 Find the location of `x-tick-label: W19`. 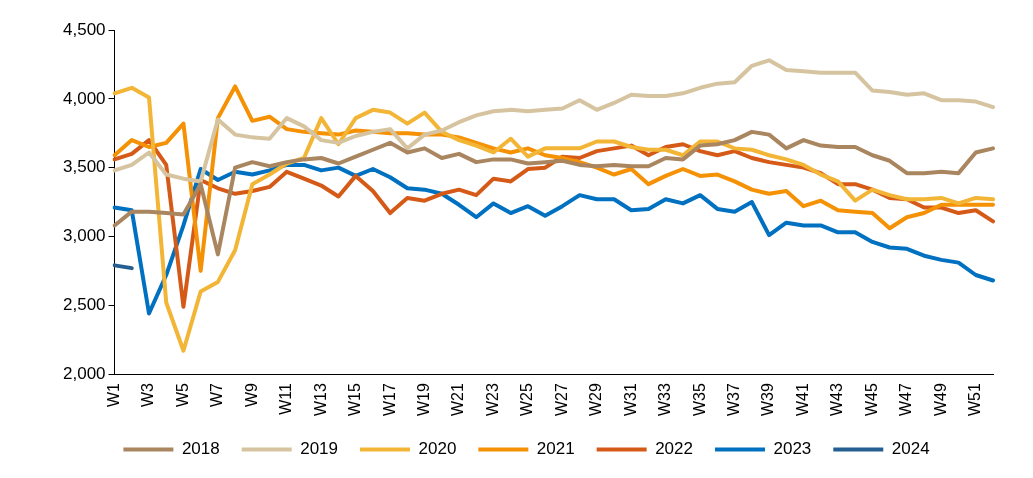

x-tick-label: W19 is located at coordinates (423, 400).